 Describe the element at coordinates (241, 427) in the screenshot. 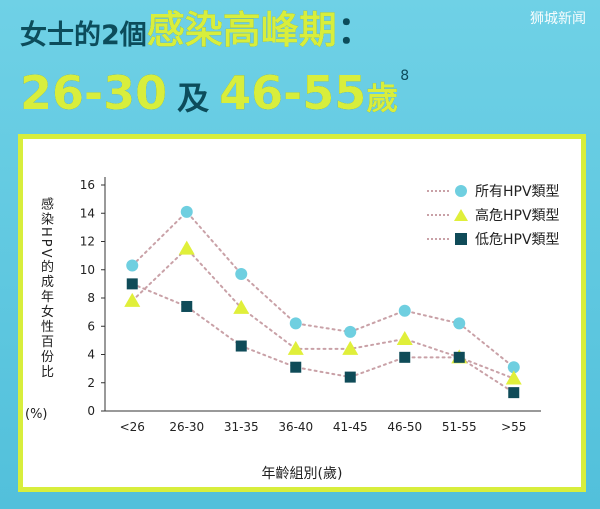

I see `x-tick-label: 31-35` at that location.